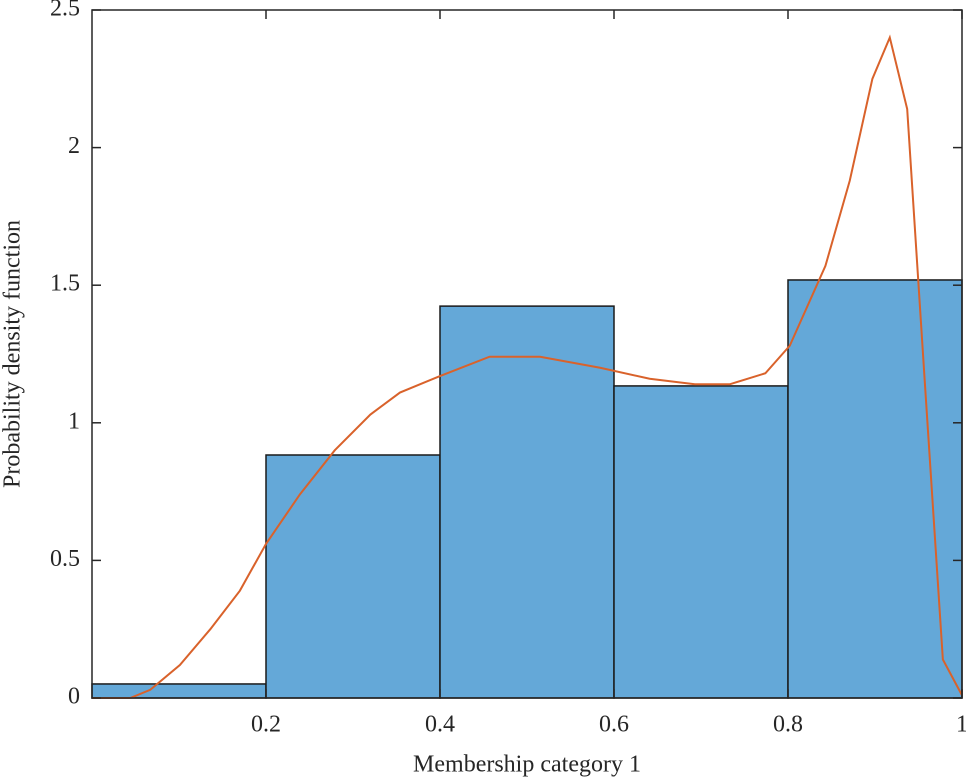 This screenshot has height=783, width=966. I want to click on x-tick-label: 0.6, so click(614, 725).